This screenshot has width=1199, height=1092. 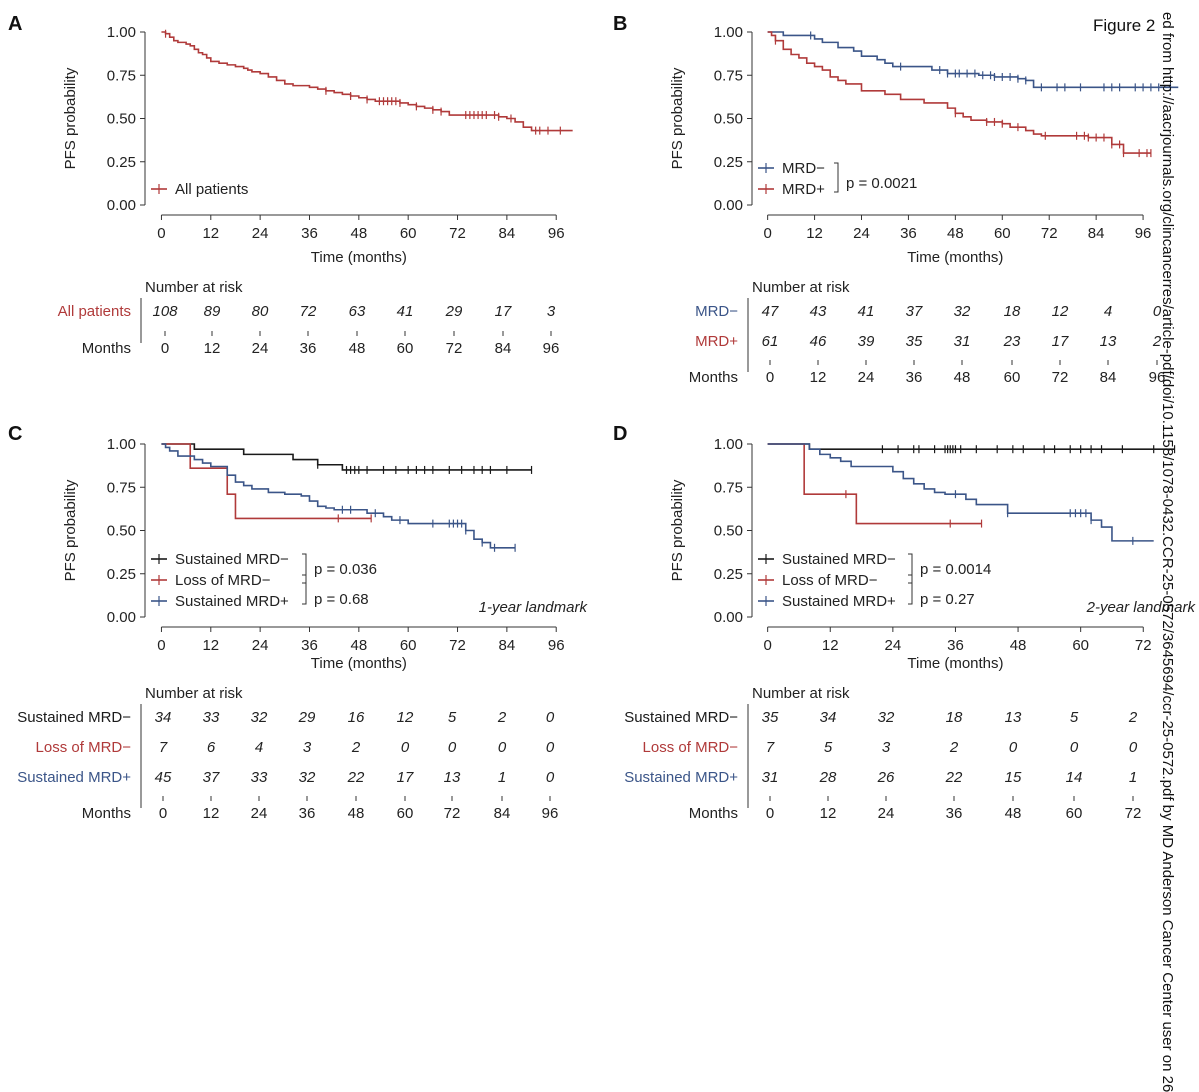 I want to click on risk-month-value: 48, so click(x=1013, y=813).